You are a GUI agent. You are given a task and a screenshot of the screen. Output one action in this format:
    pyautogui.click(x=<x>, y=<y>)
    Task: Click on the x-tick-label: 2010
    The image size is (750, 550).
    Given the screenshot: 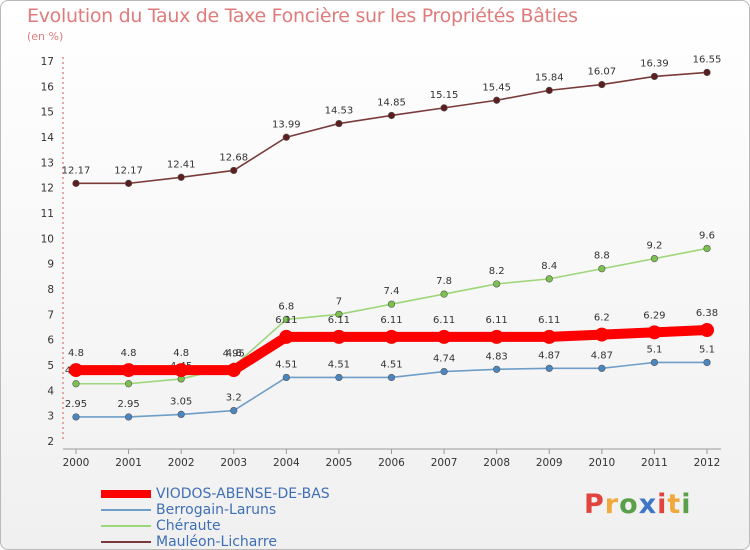 What is the action you would take?
    pyautogui.click(x=601, y=463)
    